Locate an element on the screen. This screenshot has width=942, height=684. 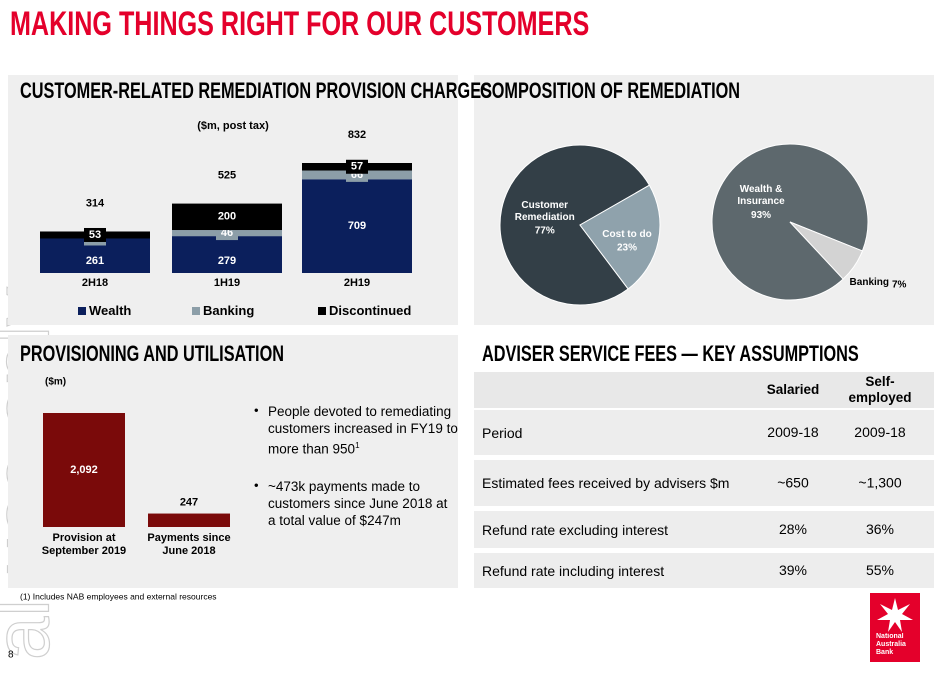
logo-star is located at coordinates (895, 615).